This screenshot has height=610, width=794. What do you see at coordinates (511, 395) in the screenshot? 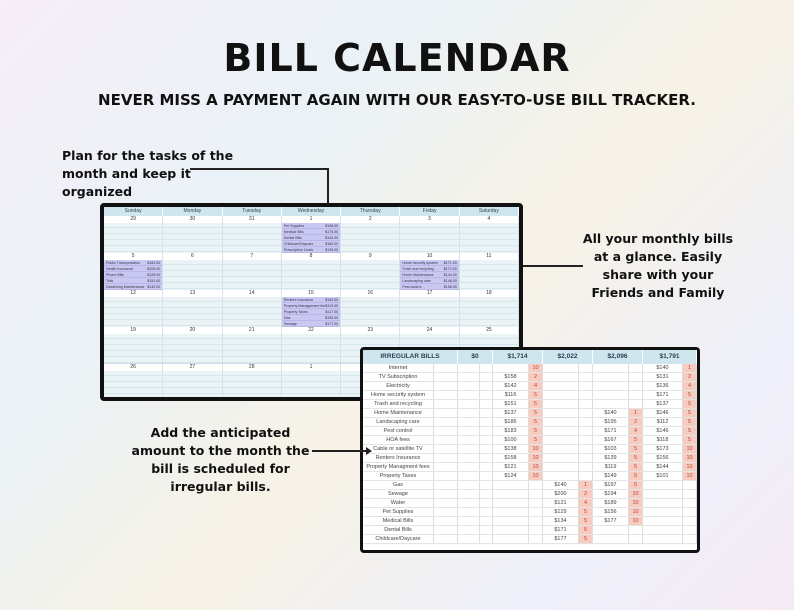
I see `bill-amount: $116` at bounding box center [511, 395].